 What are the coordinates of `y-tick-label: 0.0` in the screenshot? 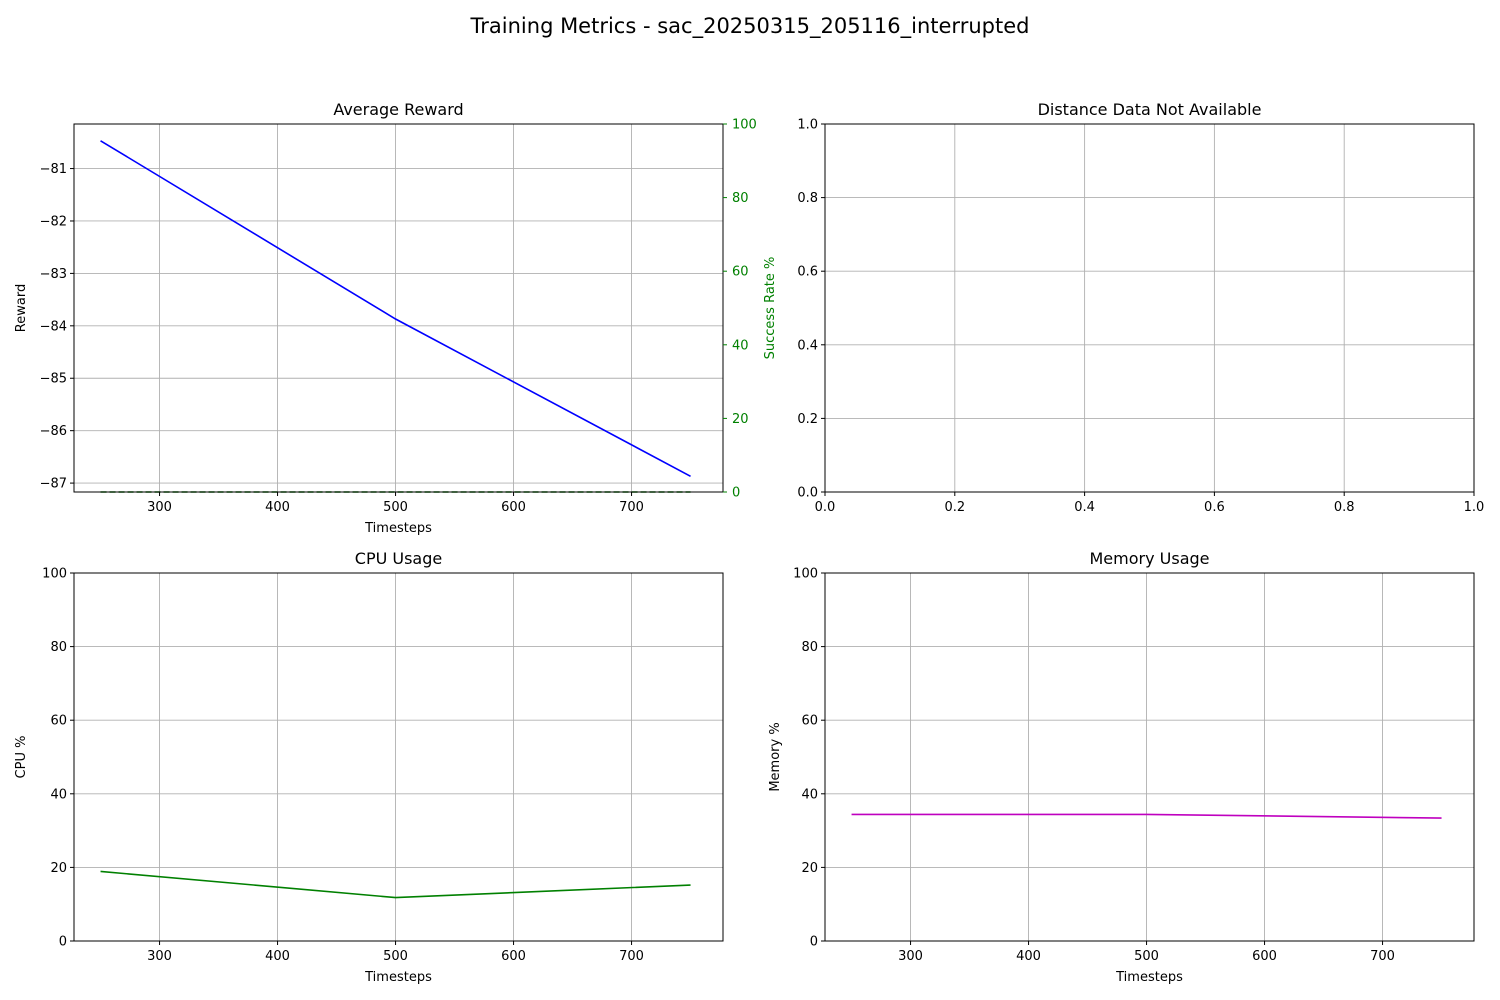 It's located at (807, 493).